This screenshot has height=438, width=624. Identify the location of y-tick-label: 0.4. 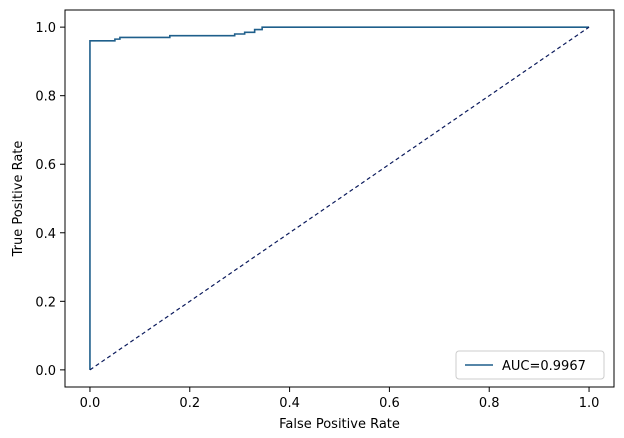
(45, 234).